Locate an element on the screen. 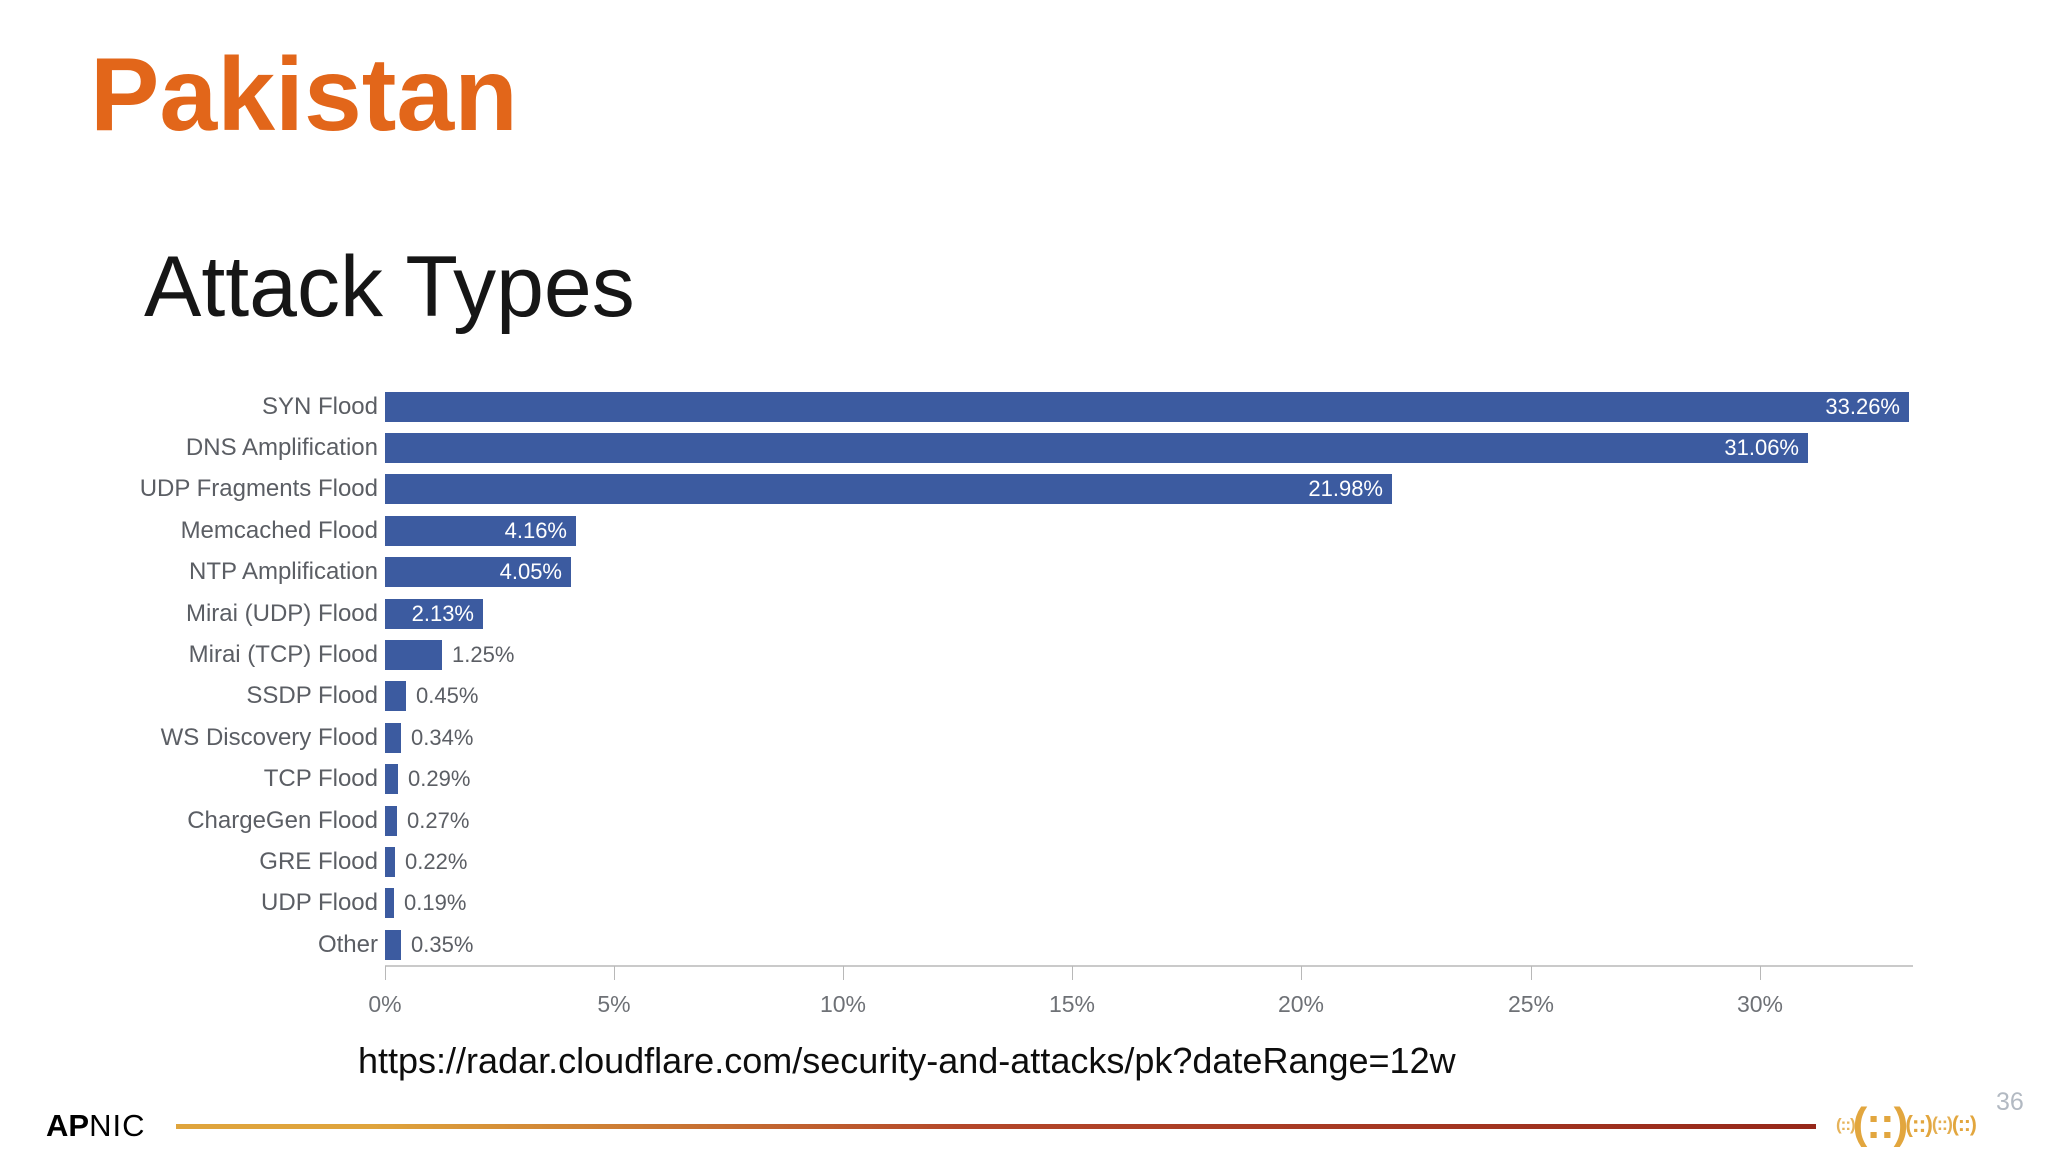  bar-track: 0.19% is located at coordinates (1167, 903).